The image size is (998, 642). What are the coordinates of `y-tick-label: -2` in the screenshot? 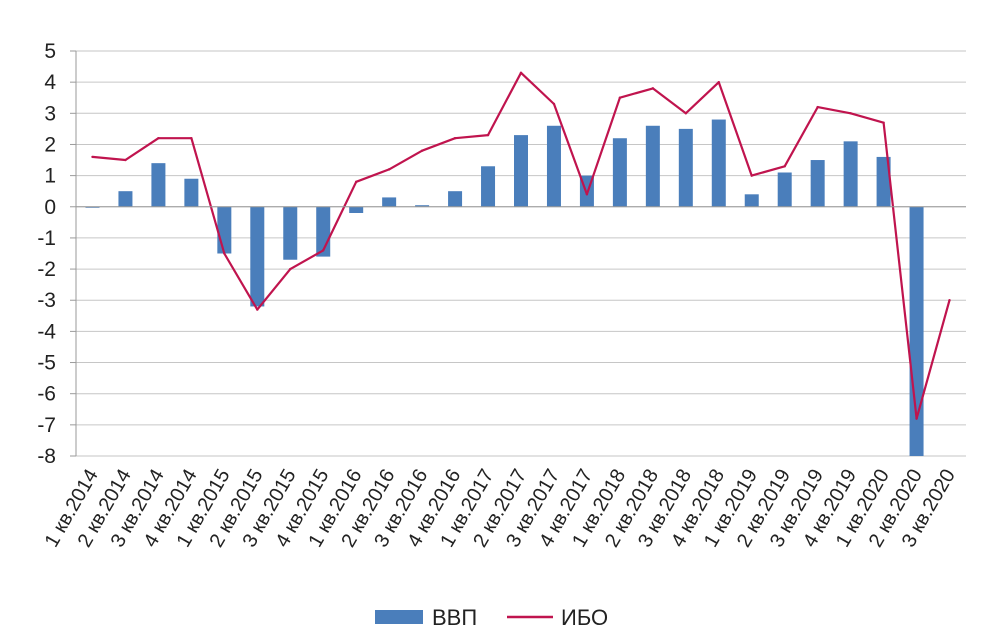 It's located at (46, 269).